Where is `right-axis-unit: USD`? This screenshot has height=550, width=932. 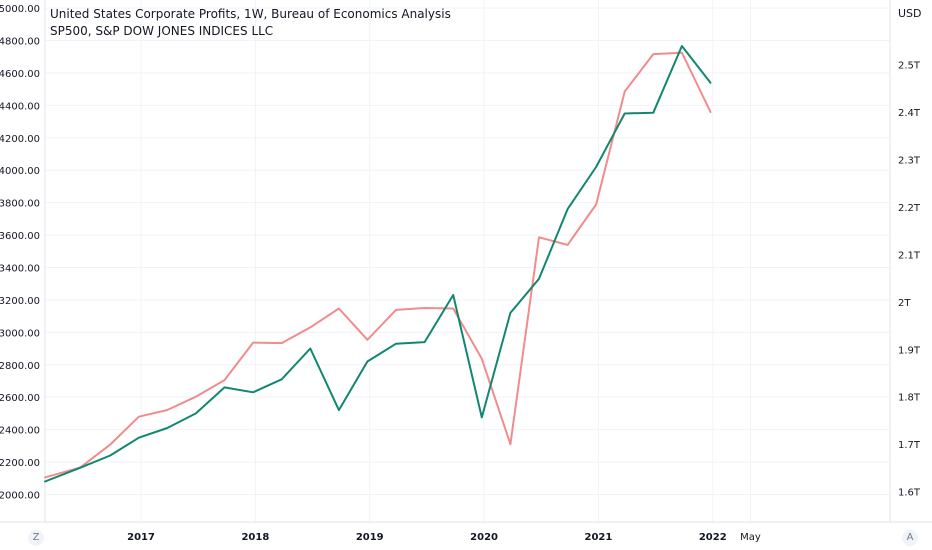 right-axis-unit: USD is located at coordinates (910, 13).